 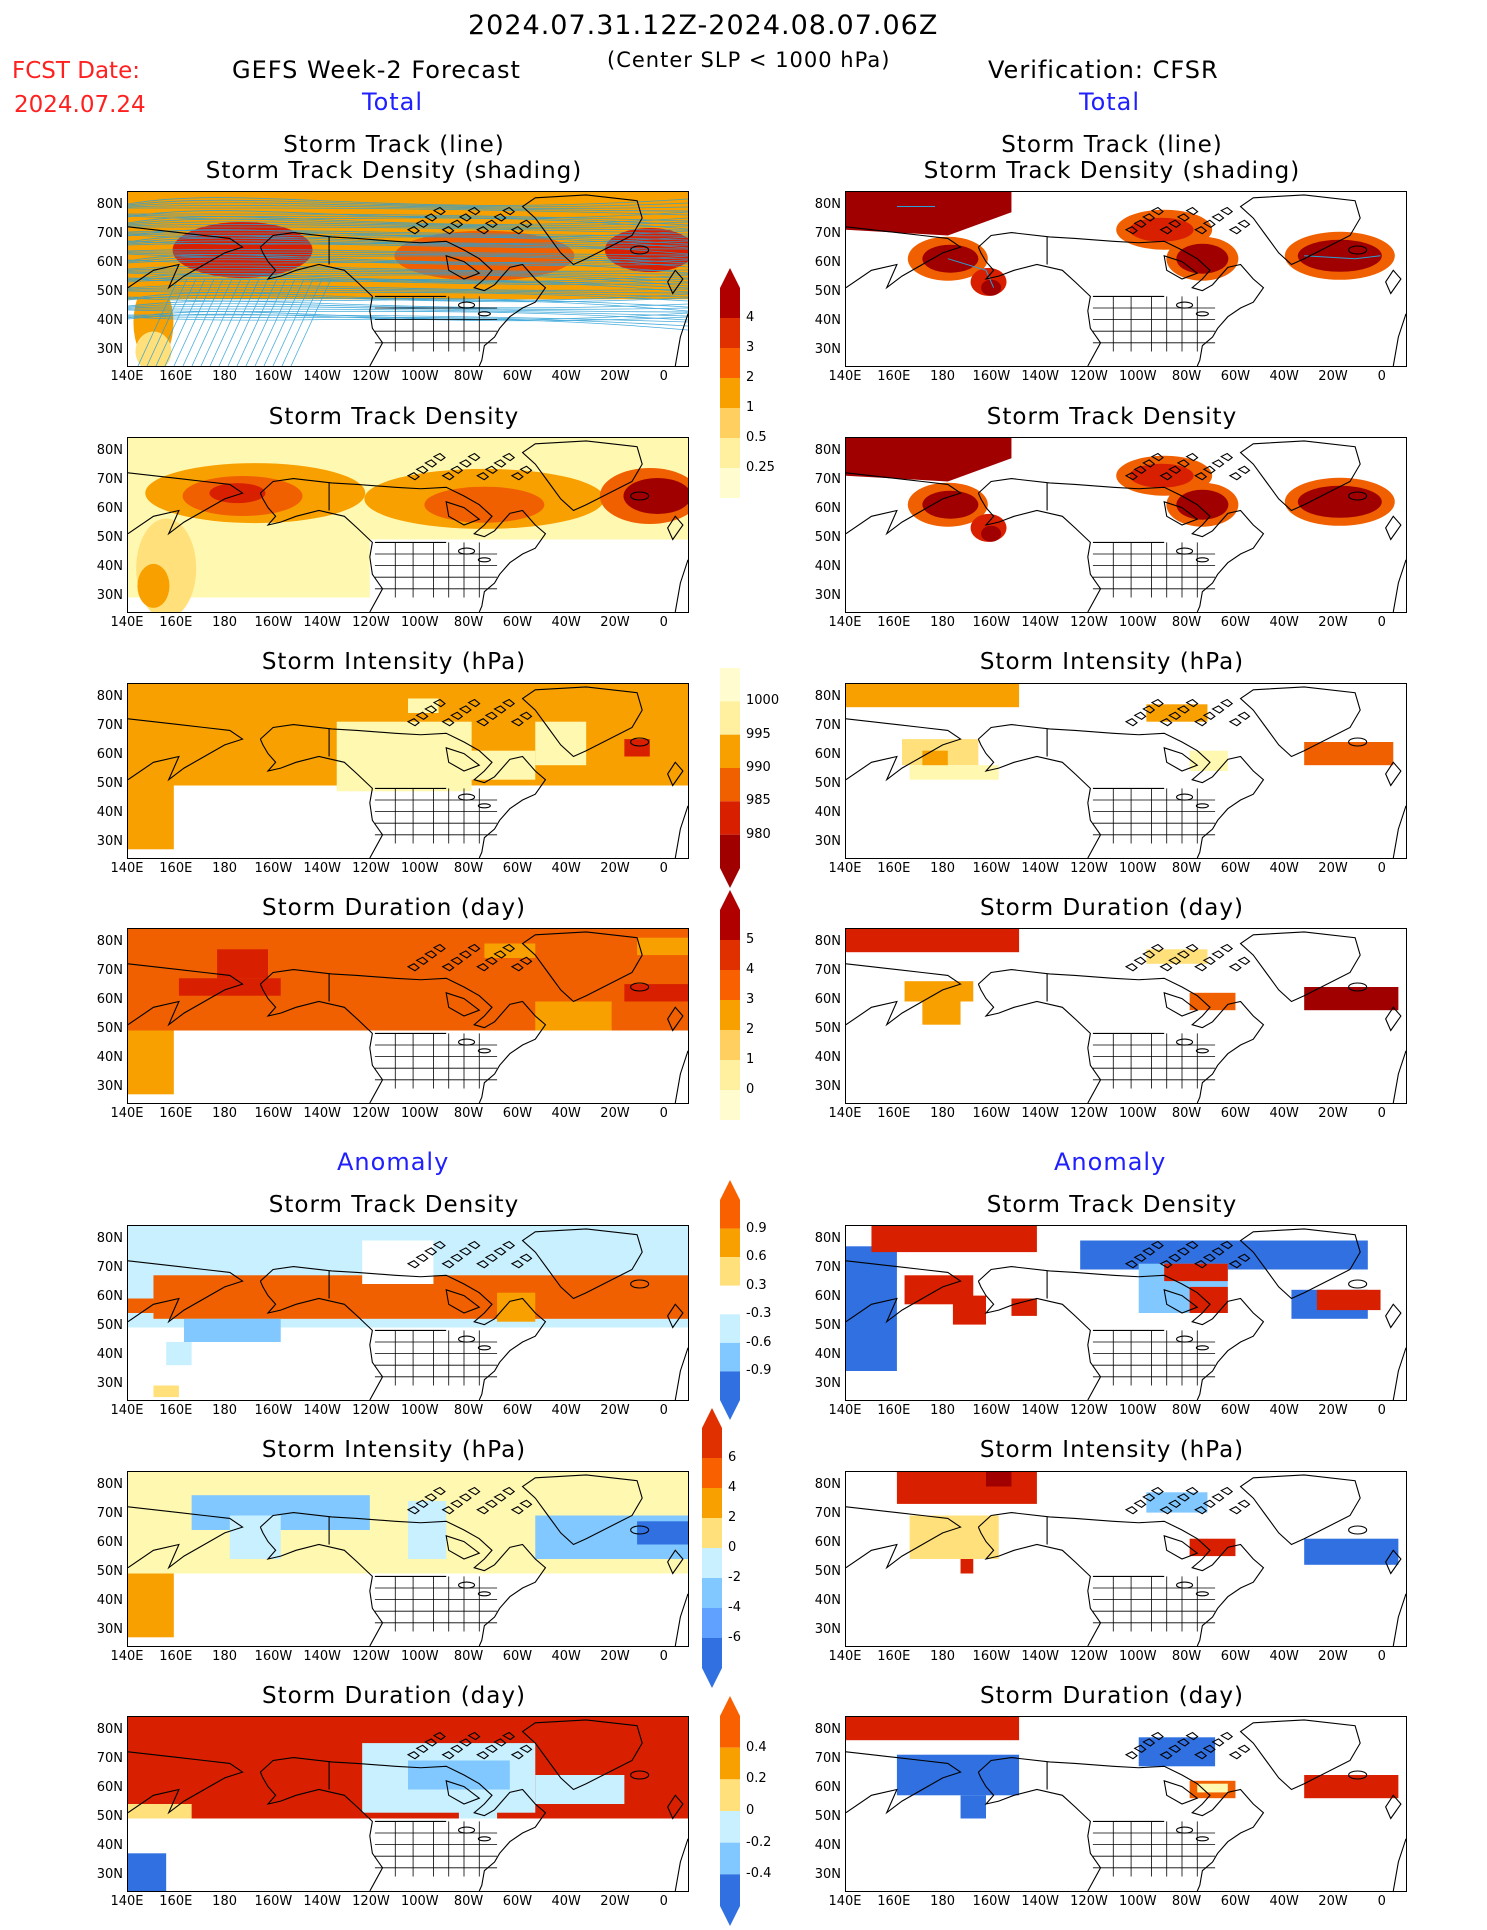 I want to click on colorbar-tick-label: 995, so click(x=758, y=734).